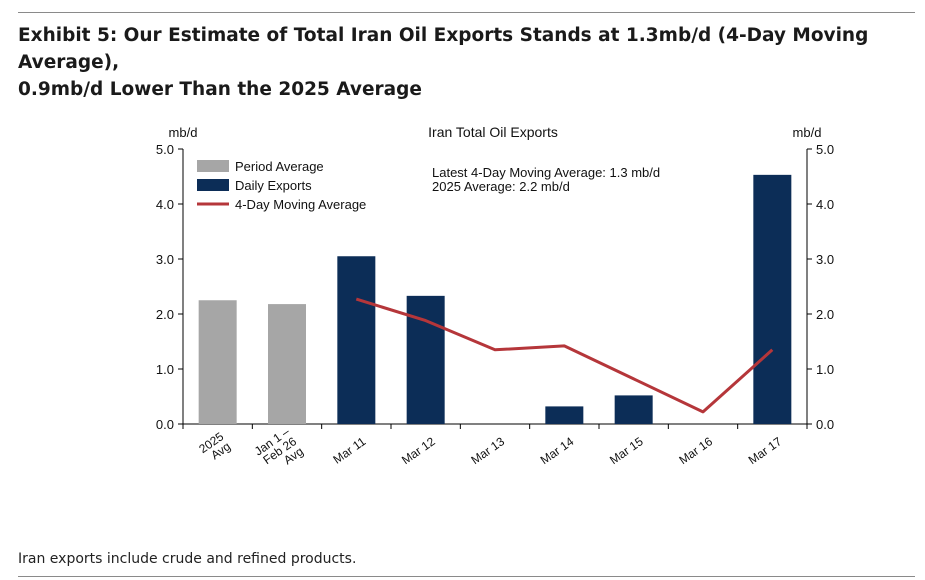  Describe the element at coordinates (825, 149) in the screenshot. I see `right-tick-label: 5.0` at that location.